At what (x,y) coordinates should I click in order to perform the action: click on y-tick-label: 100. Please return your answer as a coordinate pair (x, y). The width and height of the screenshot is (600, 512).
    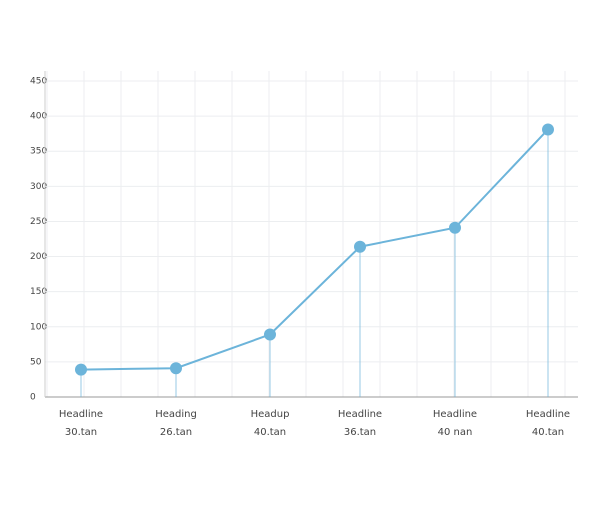
    Looking at the image, I should click on (38, 327).